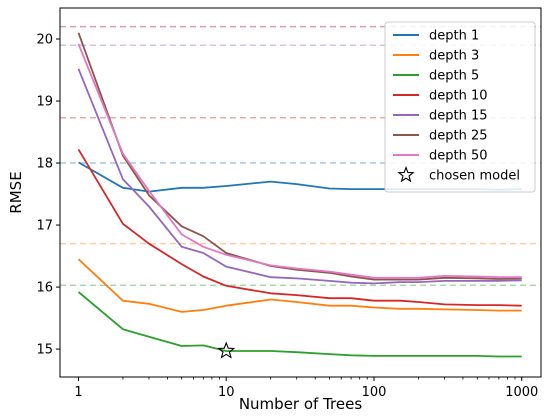 This screenshot has width=550, height=420. I want to click on x-tick-label: 1000, so click(521, 392).